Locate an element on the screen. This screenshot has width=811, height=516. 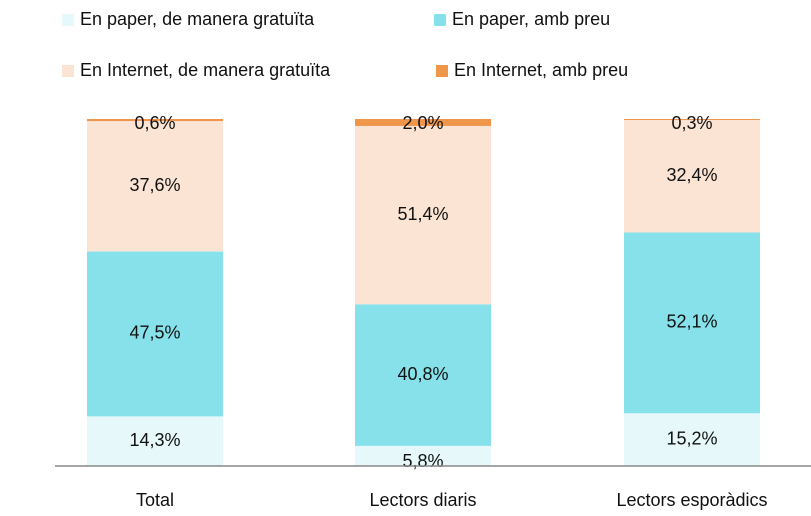
legend-label: En Internet, amb preu is located at coordinates (541, 70).